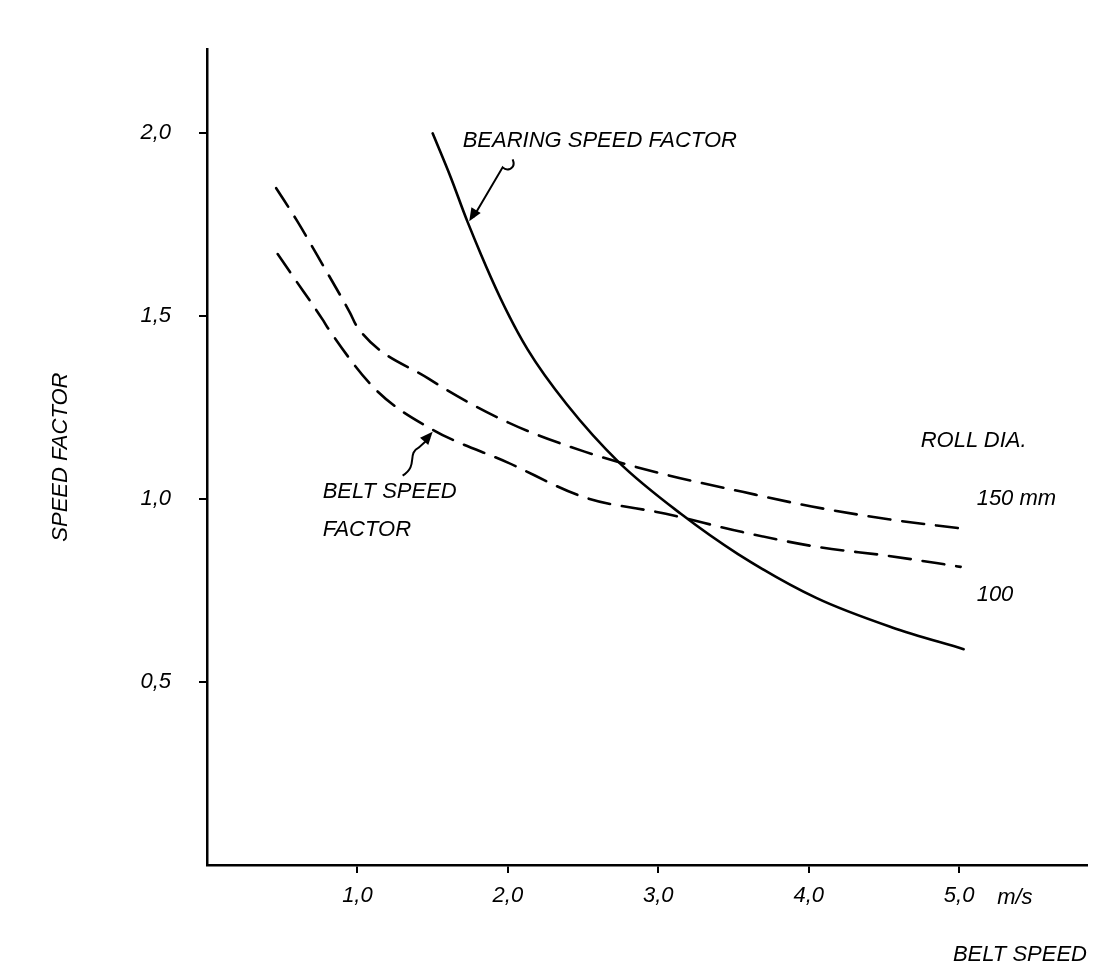 Image resolution: width=1105 pixels, height=977 pixels. Describe the element at coordinates (156, 315) in the screenshot. I see `y-tick-label: 1,5` at that location.